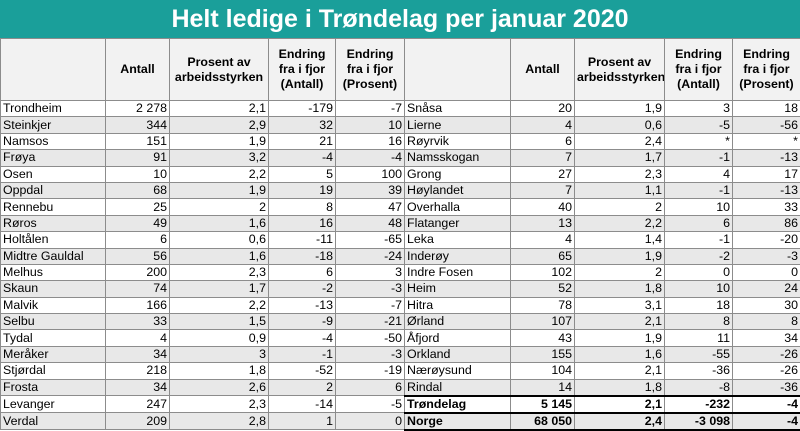 The height and width of the screenshot is (431, 800). What do you see at coordinates (219, 322) in the screenshot?
I see `left-prosent-cell: 1,5` at bounding box center [219, 322].